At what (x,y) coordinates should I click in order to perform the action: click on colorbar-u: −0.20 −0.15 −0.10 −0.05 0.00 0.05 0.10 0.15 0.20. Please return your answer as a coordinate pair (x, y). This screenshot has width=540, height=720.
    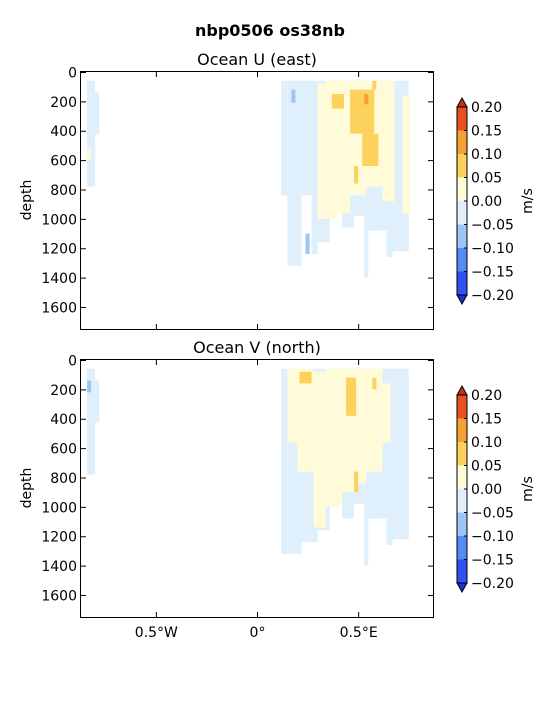
    Looking at the image, I should click on (485, 201).